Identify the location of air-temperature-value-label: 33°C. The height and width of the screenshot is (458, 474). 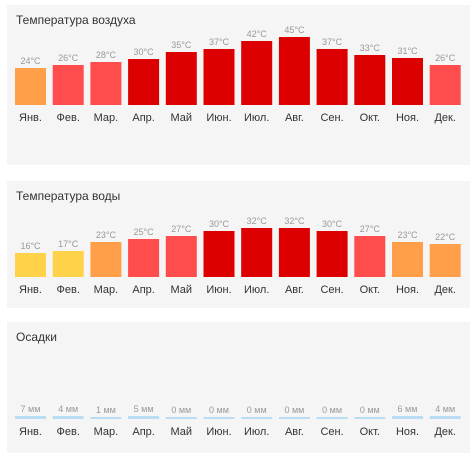
(370, 48).